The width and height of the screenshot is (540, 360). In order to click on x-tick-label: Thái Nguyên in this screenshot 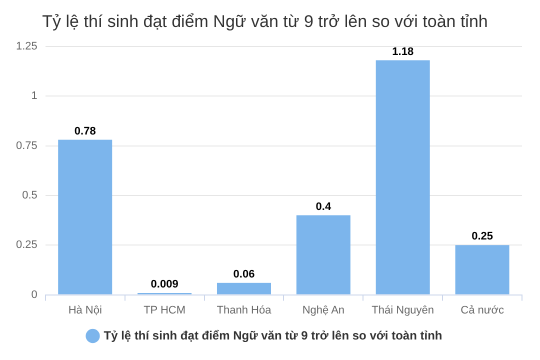, I will do `click(403, 310)`.